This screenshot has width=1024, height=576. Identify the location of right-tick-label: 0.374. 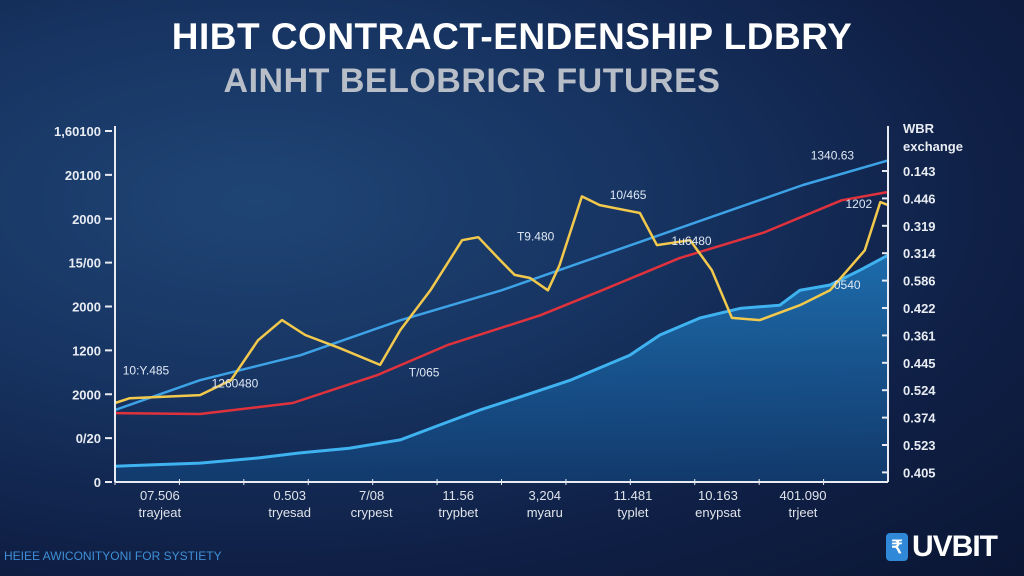
(919, 418).